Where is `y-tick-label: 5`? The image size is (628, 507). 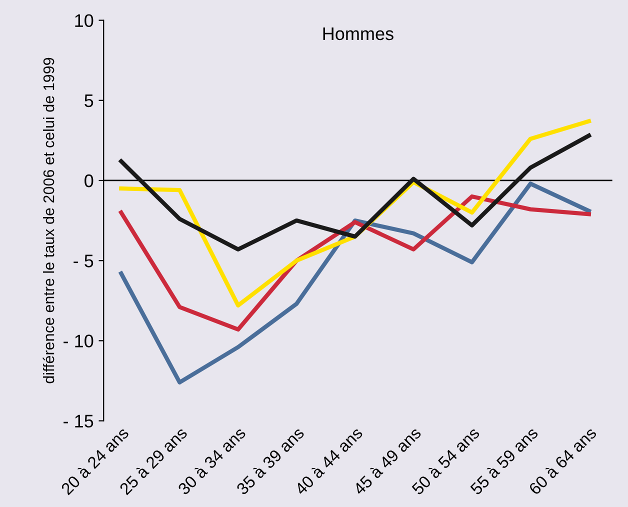 y-tick-label: 5 is located at coordinates (89, 101).